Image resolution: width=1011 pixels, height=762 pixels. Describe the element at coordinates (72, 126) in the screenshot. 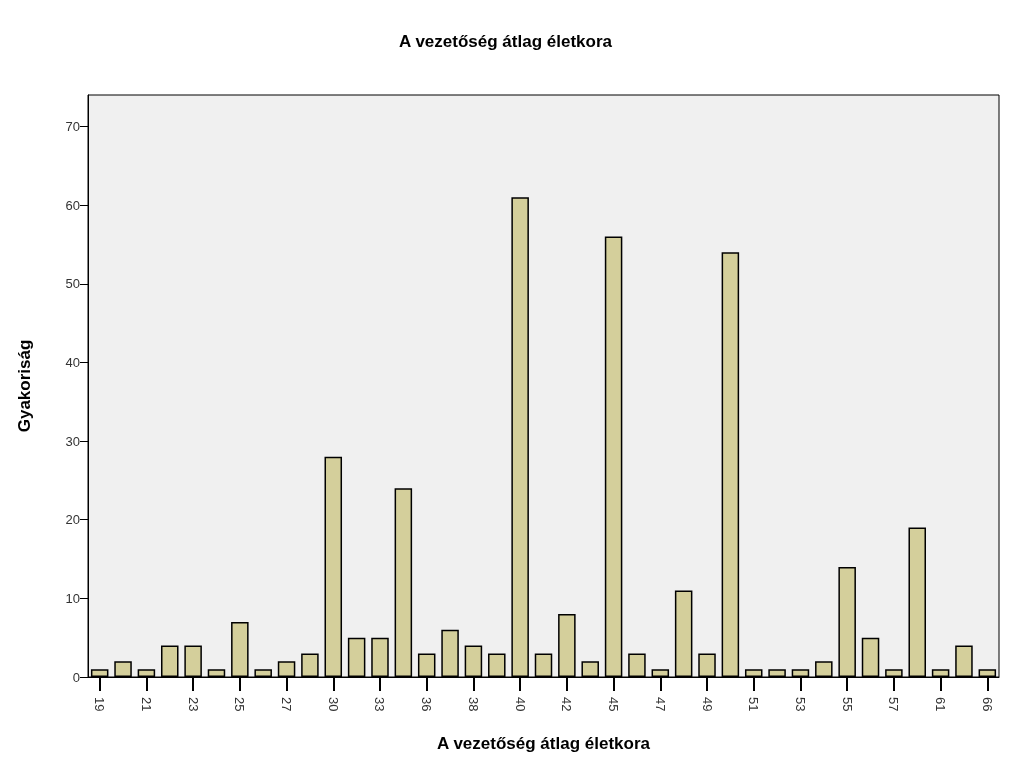

I see `y-tick-label: 70` at that location.